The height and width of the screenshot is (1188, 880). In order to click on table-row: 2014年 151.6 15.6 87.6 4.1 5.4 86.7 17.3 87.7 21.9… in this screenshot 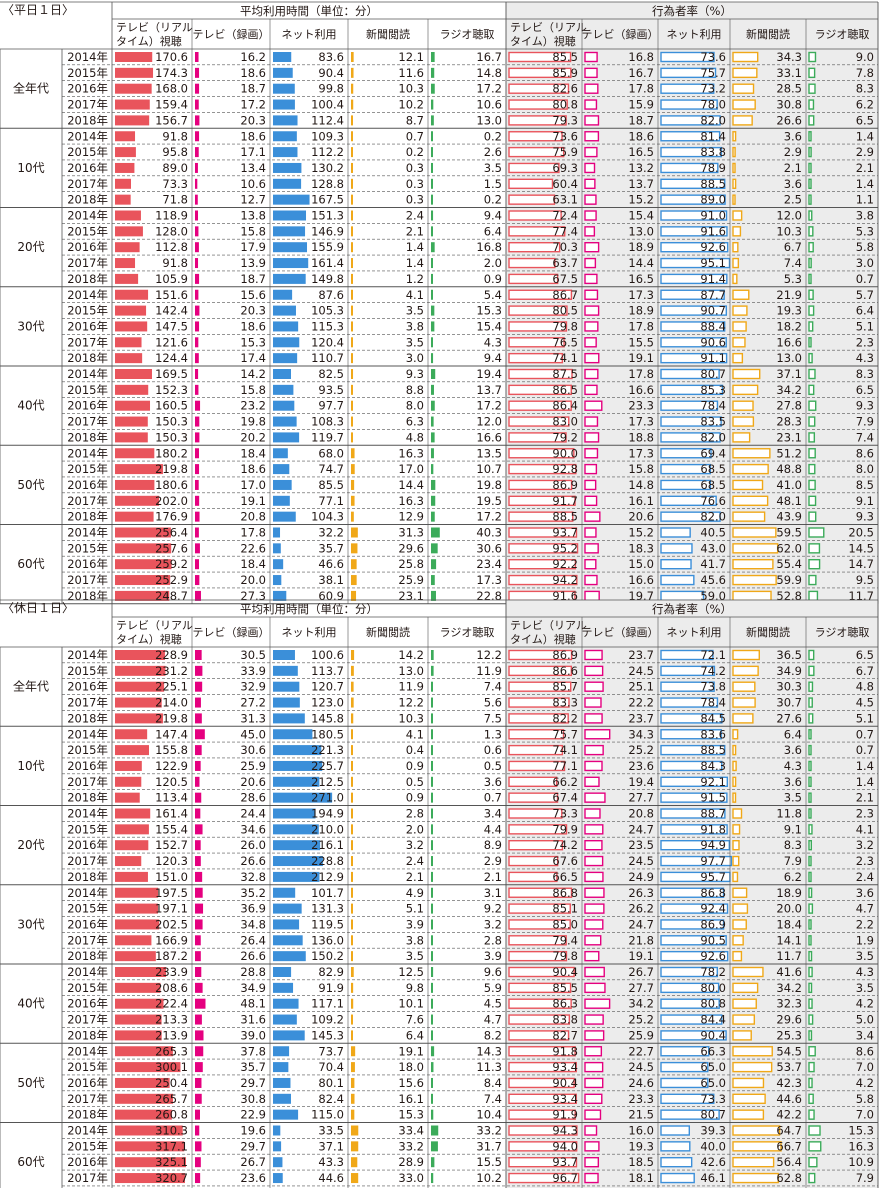, I will do `click(470, 295)`.